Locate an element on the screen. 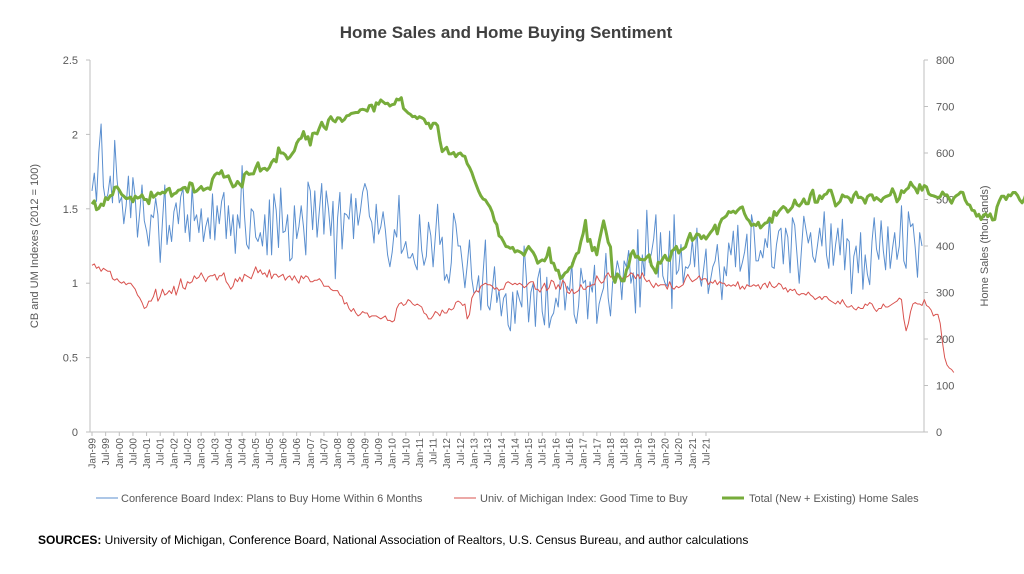  left-axis-title: CB and UM Indexes (2012 = 100) is located at coordinates (35, 246).